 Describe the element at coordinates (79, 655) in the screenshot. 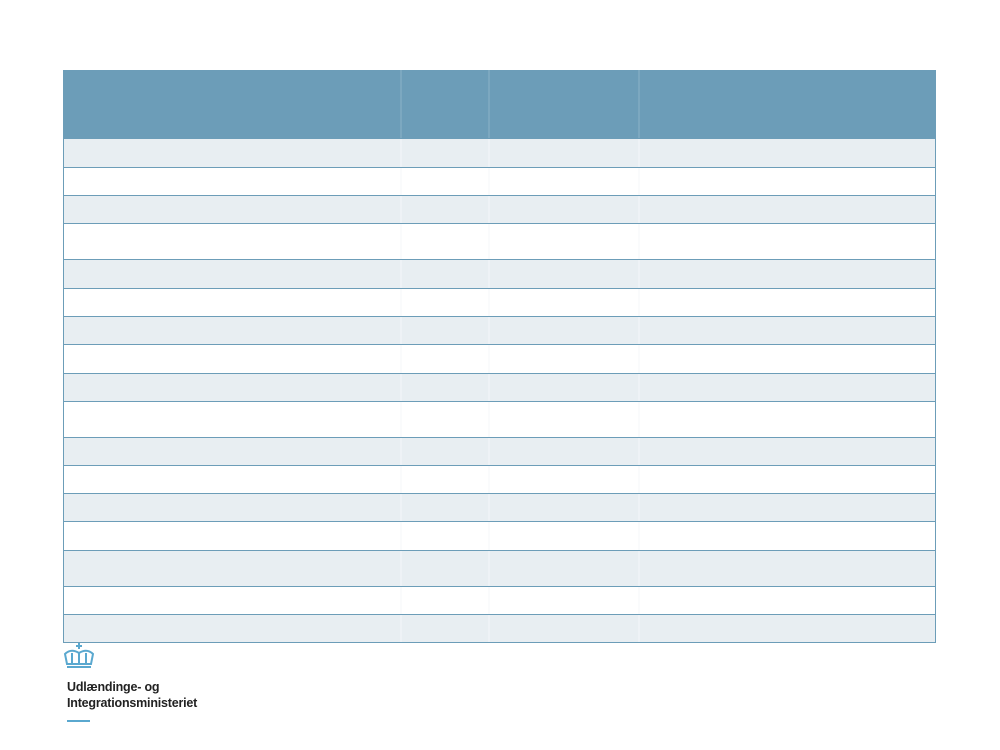

I see `crown-icon` at that location.